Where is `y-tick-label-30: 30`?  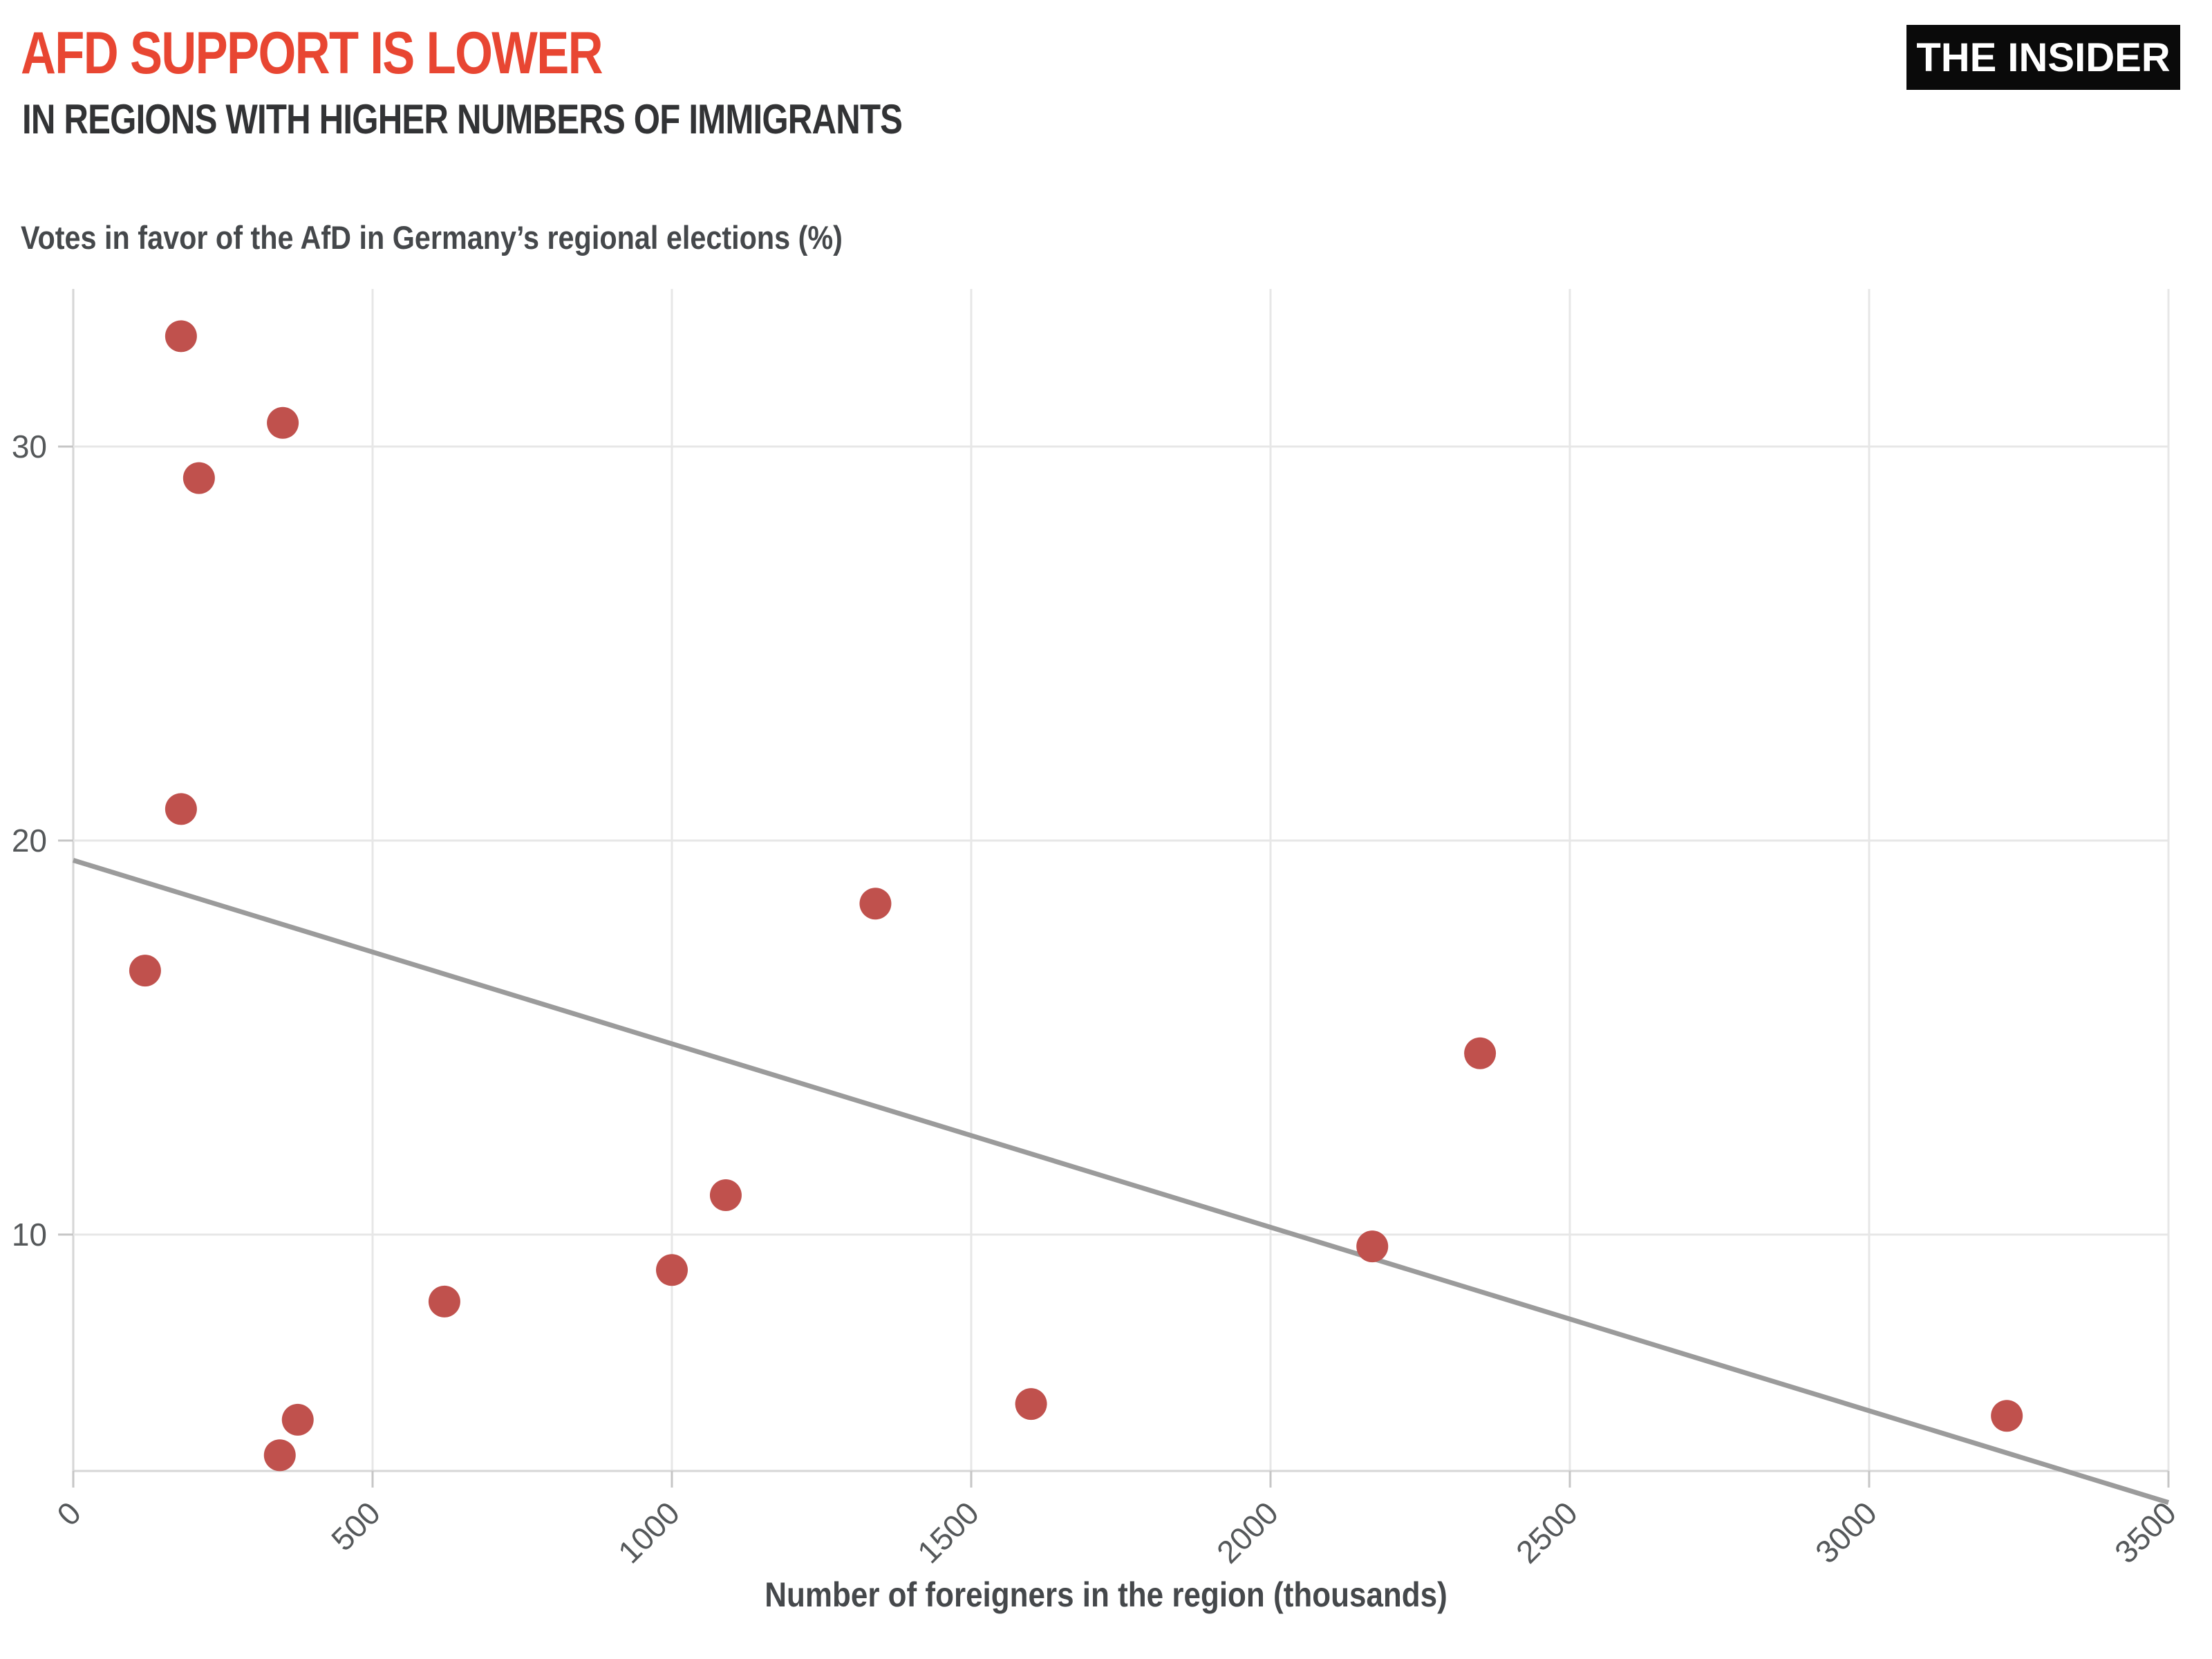 y-tick-label-30: 30 is located at coordinates (29, 447).